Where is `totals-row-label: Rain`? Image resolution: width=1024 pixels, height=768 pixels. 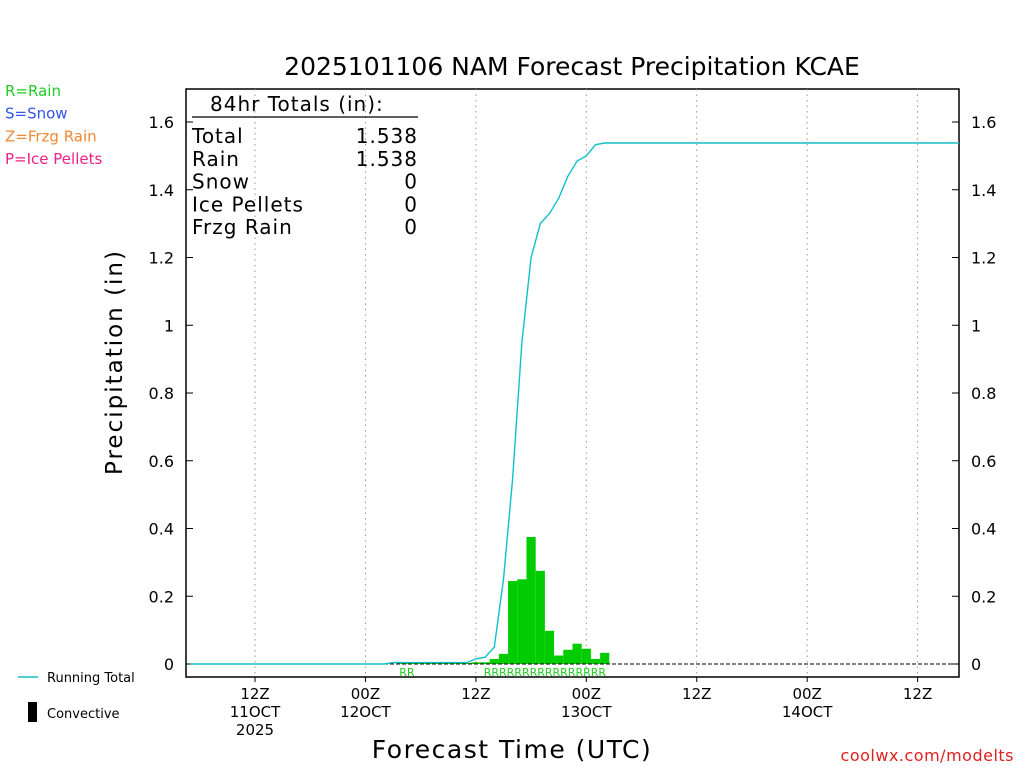 totals-row-label: Rain is located at coordinates (216, 159).